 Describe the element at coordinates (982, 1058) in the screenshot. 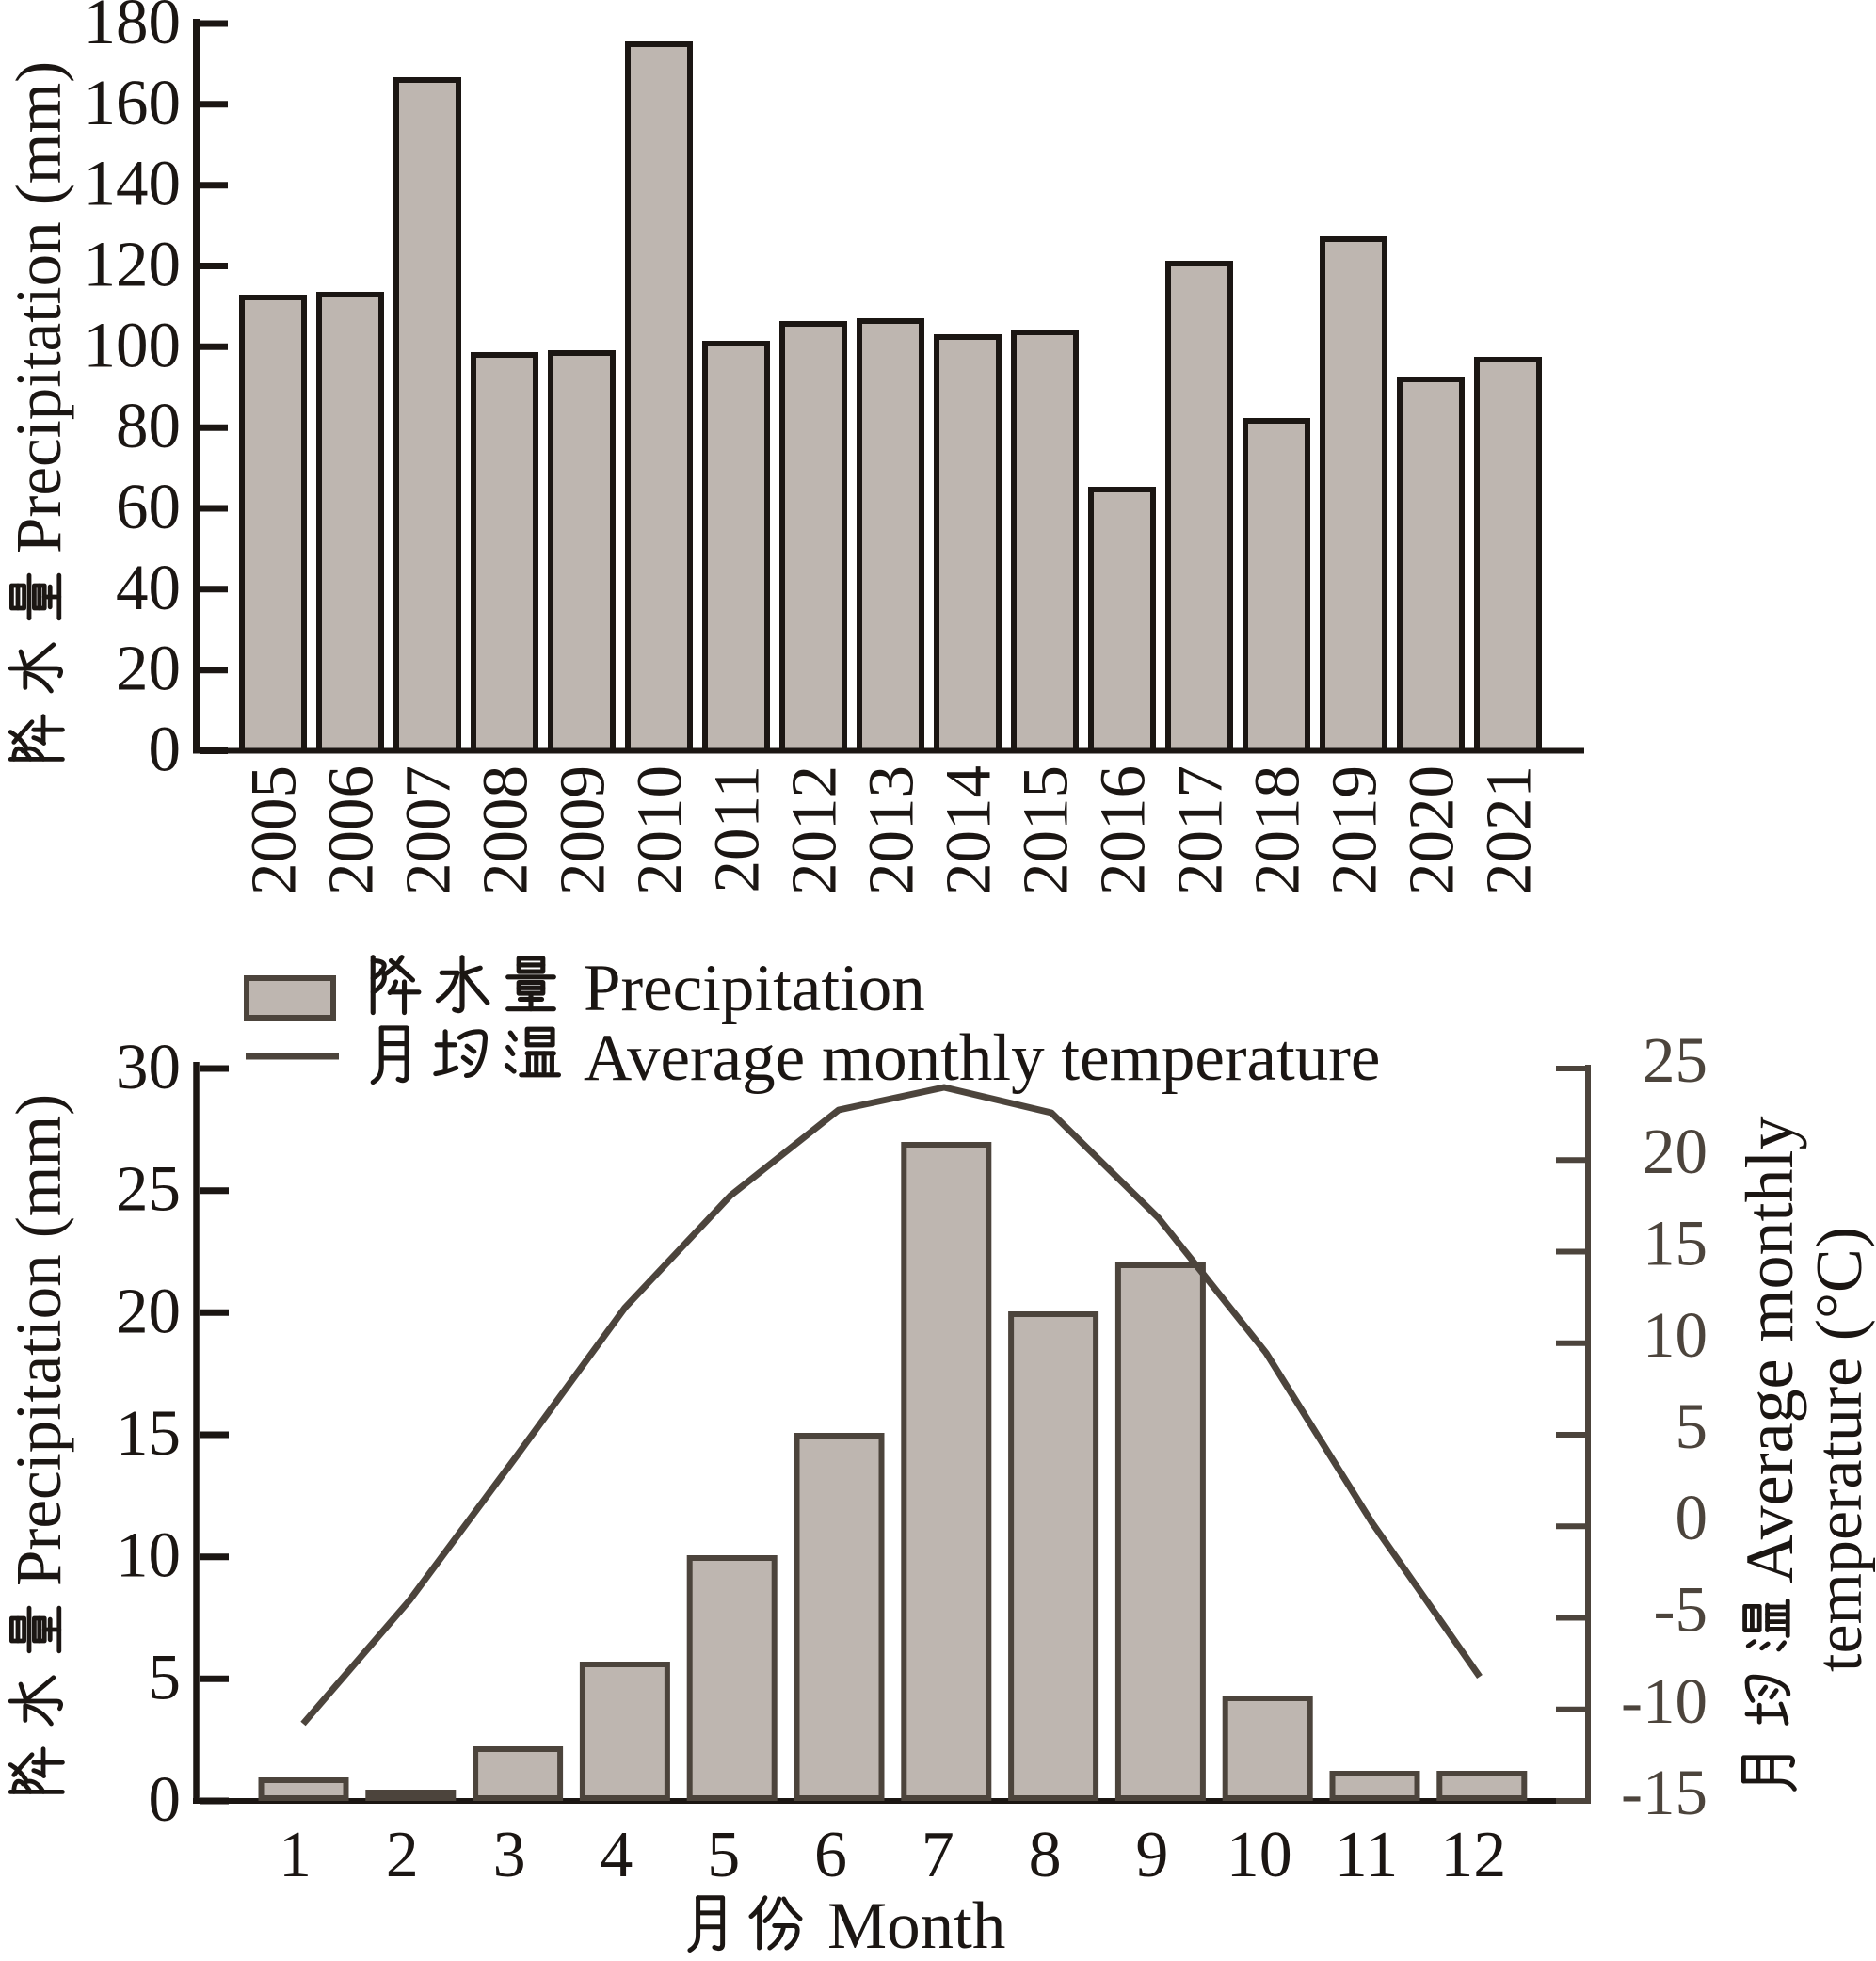

I see `svg-text: Average monthly temperature` at that location.